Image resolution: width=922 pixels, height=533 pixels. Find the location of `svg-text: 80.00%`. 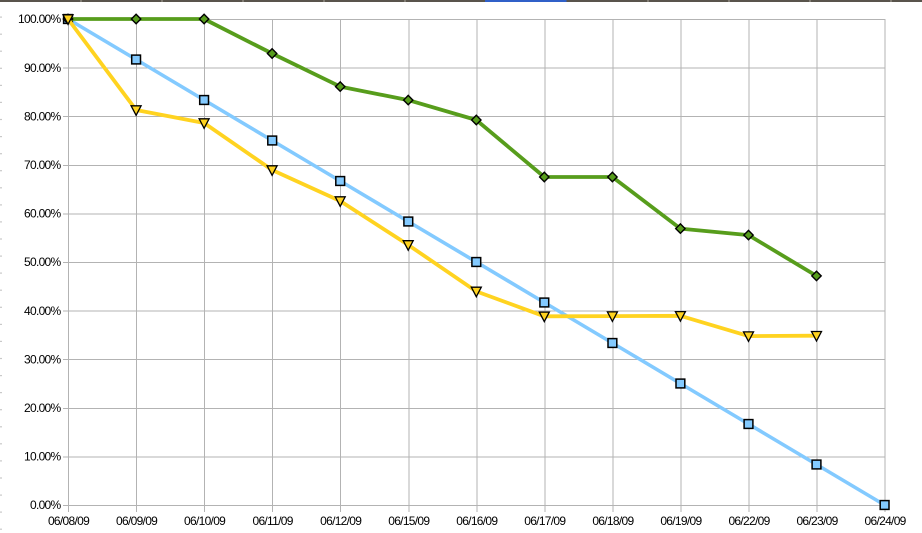

svg-text: 80.00% is located at coordinates (43, 116).